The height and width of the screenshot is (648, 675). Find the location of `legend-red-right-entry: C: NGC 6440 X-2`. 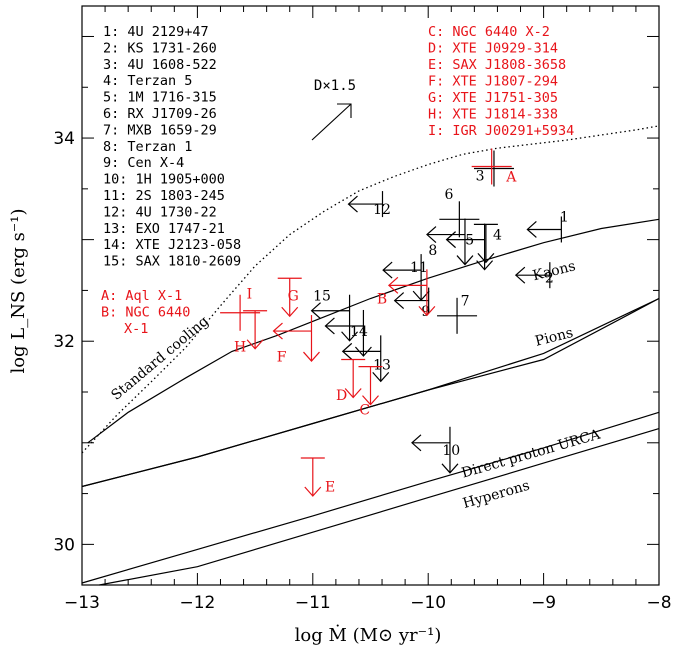

legend-red-right-entry: C: NGC 6440 X-2 is located at coordinates (489, 32).